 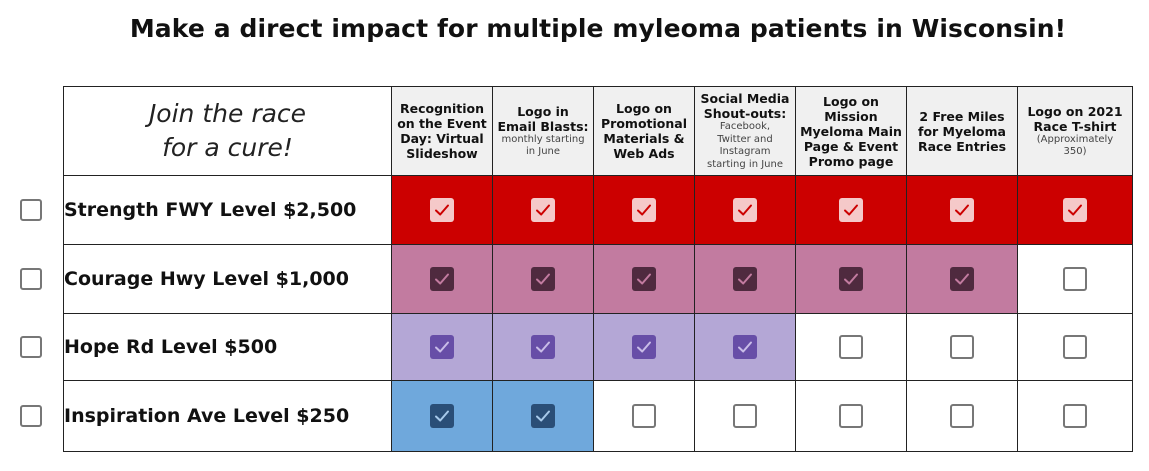 I want to click on column-heading-line: Social Media, so click(x=745, y=98).